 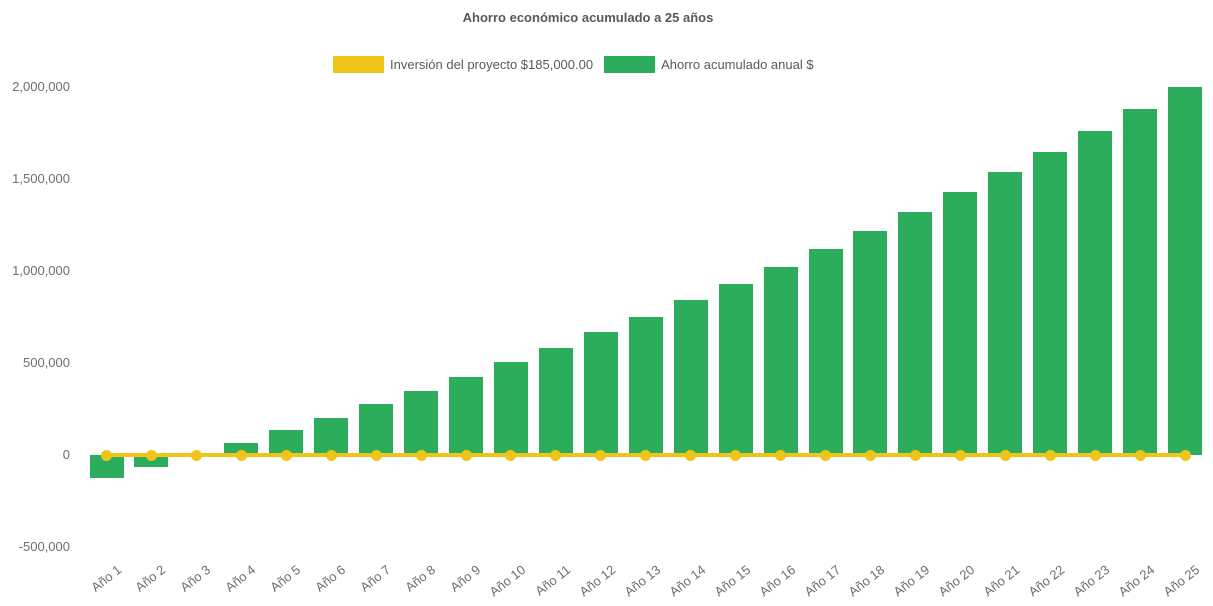 What do you see at coordinates (915, 455) in the screenshot?
I see `investment-marker-año-19` at bounding box center [915, 455].